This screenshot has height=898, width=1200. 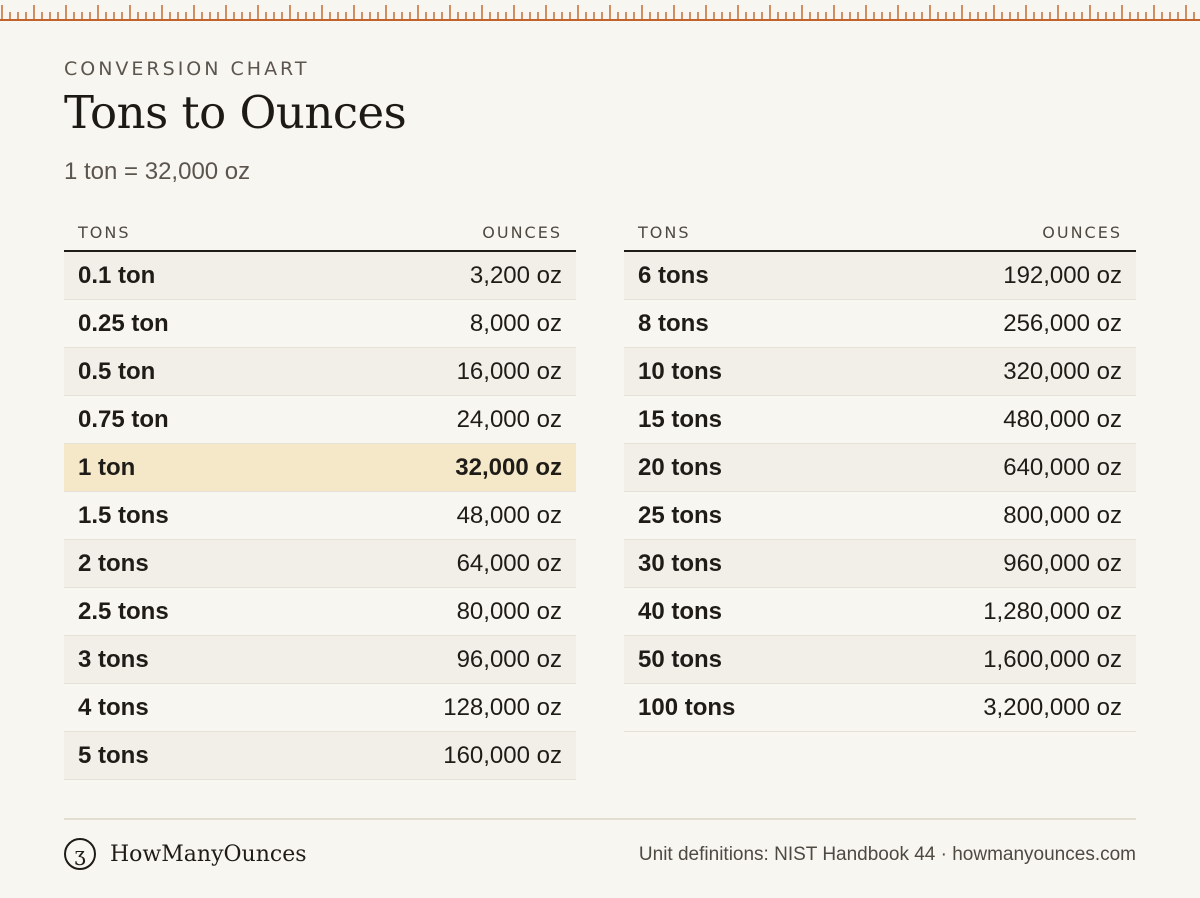 What do you see at coordinates (673, 323) in the screenshot?
I see `tons-value: 8 tons` at bounding box center [673, 323].